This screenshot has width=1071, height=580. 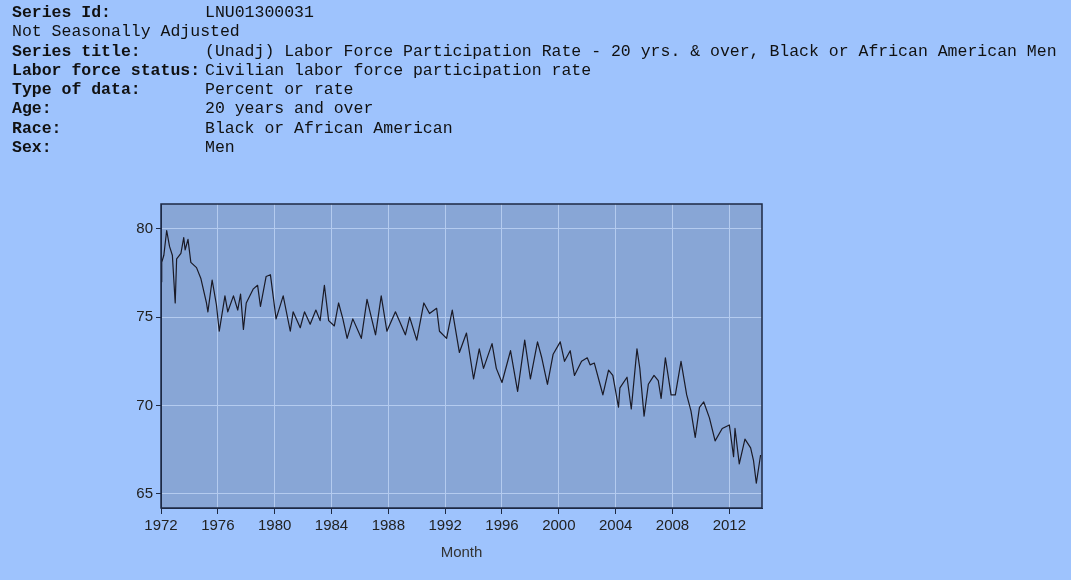 I want to click on x-tick-label: 1976, so click(x=218, y=525).